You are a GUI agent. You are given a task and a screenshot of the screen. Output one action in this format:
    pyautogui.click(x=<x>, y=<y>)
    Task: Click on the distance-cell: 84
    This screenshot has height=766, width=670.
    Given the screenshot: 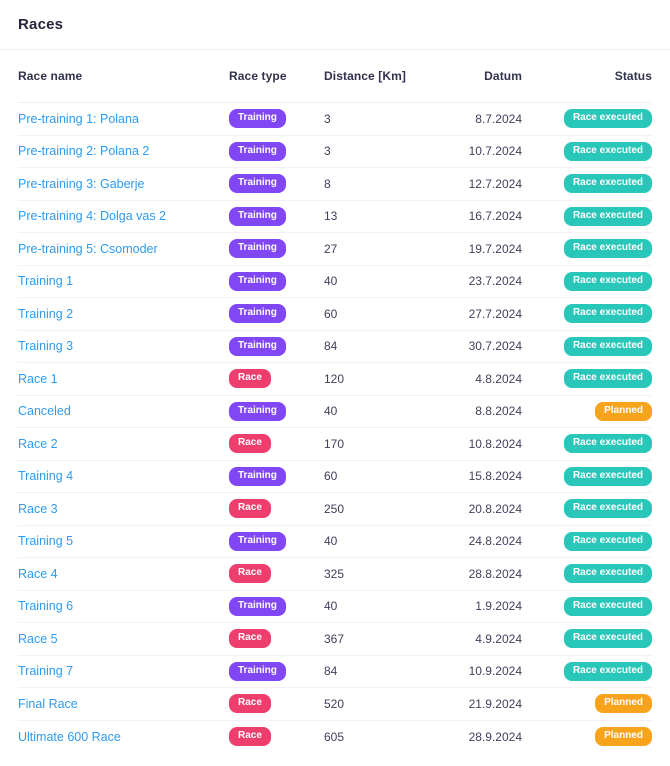 What is the action you would take?
    pyautogui.click(x=331, y=346)
    